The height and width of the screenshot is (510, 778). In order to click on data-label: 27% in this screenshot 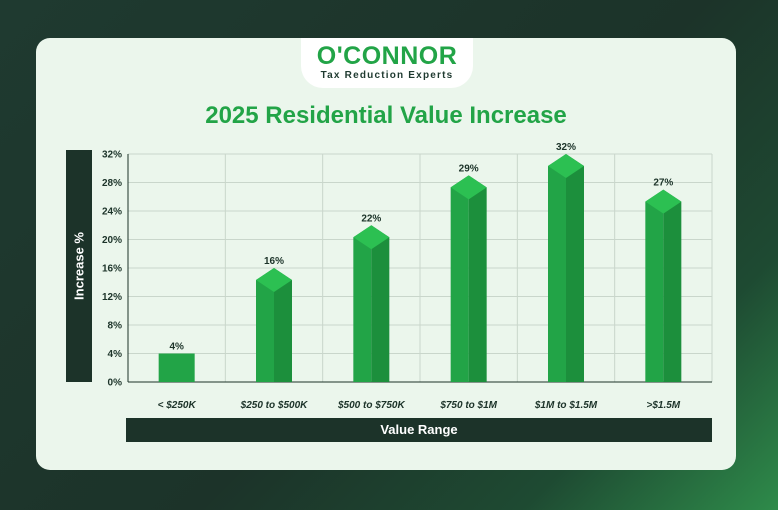, I will do `click(663, 183)`.